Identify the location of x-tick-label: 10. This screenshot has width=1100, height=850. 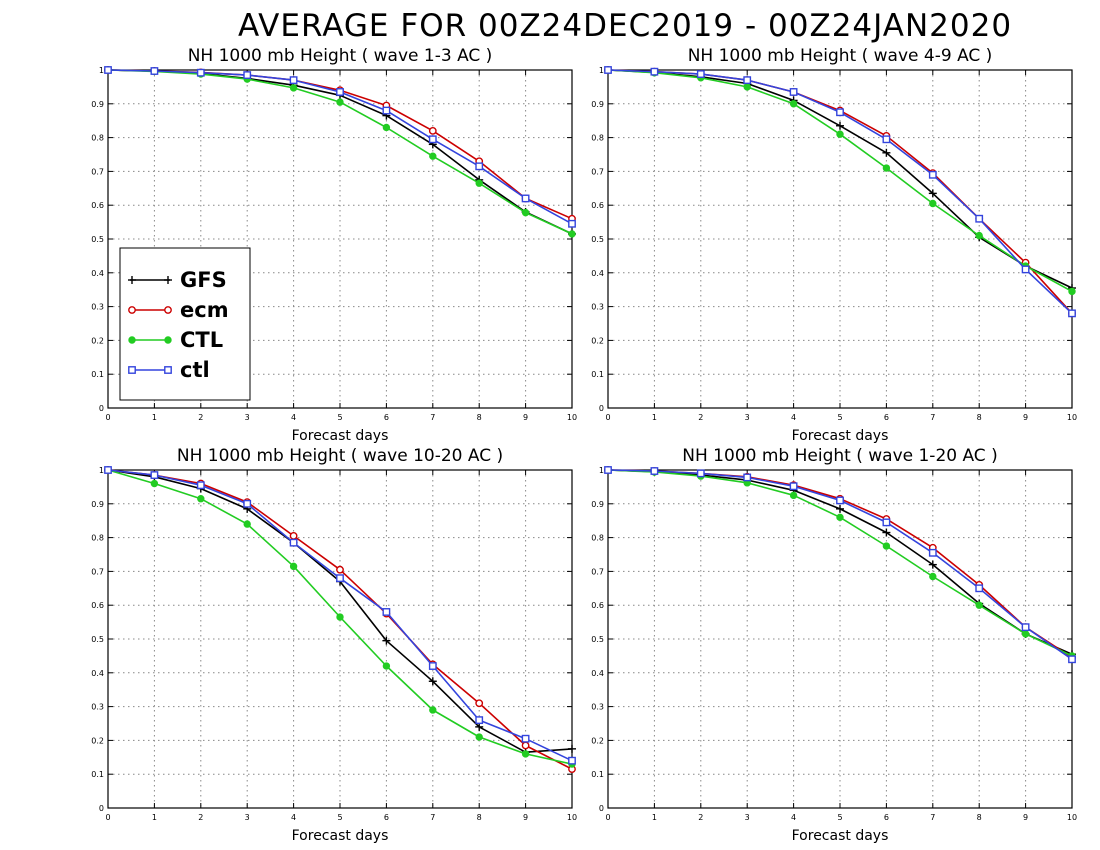
(1072, 417).